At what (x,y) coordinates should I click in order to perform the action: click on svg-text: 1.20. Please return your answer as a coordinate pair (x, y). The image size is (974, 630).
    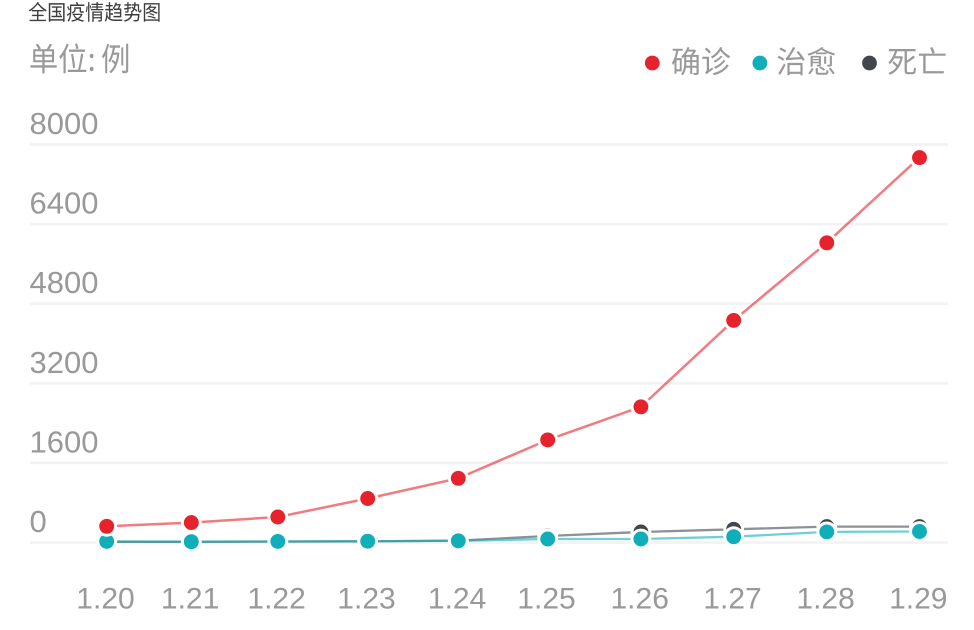
    Looking at the image, I should click on (105, 599).